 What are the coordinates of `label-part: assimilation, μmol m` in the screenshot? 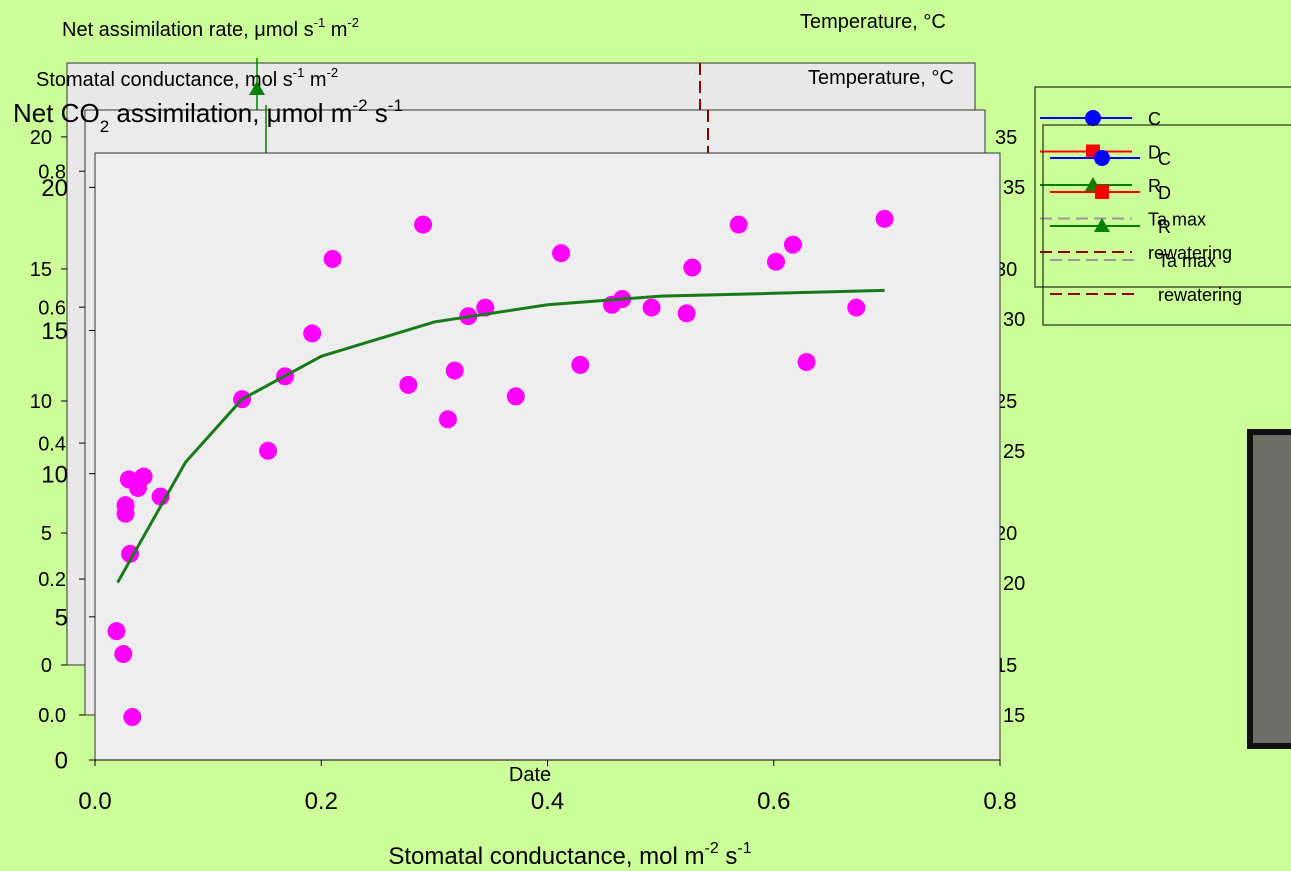 It's located at (230, 113).